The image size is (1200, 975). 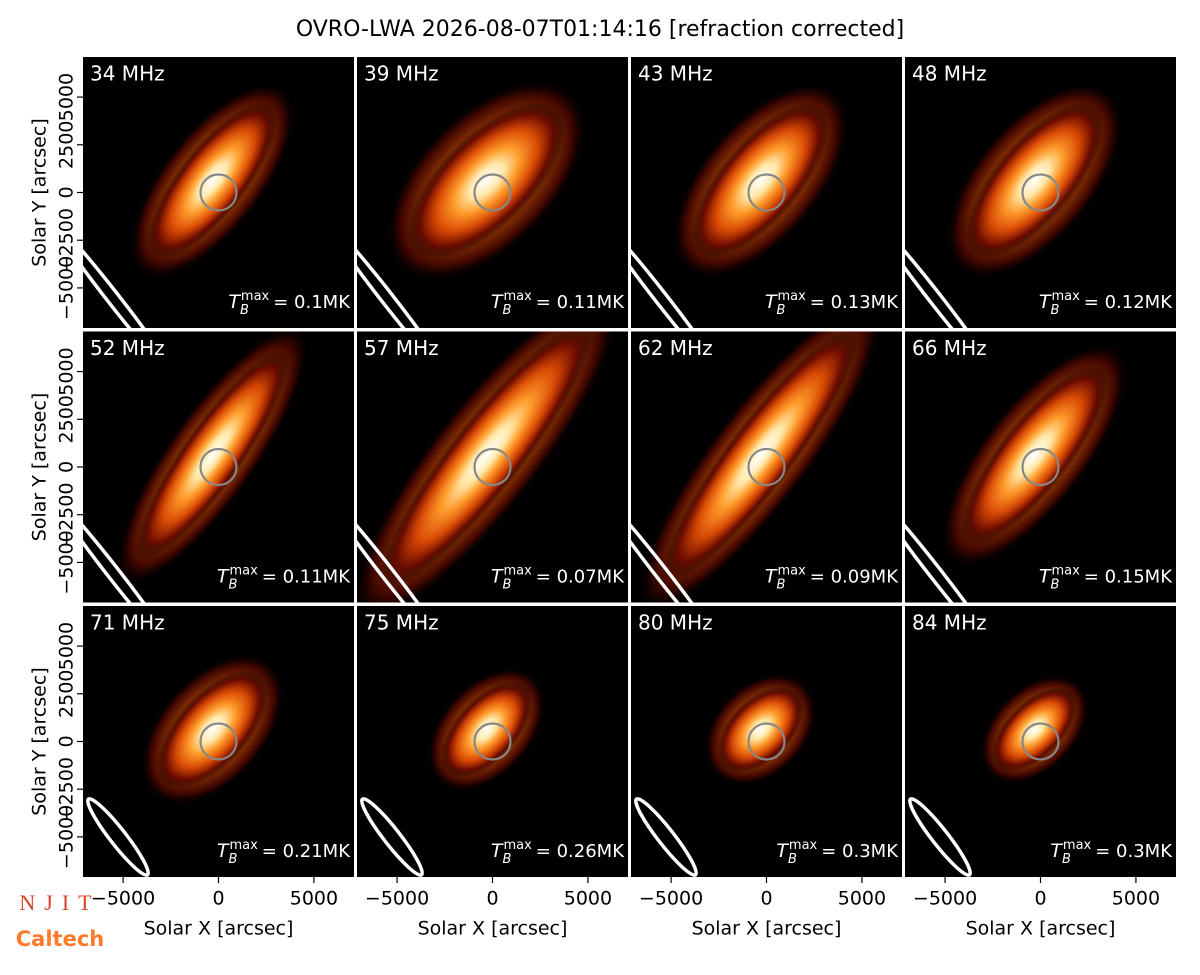 I want to click on frequency-label: 62 MHz, so click(x=675, y=348).